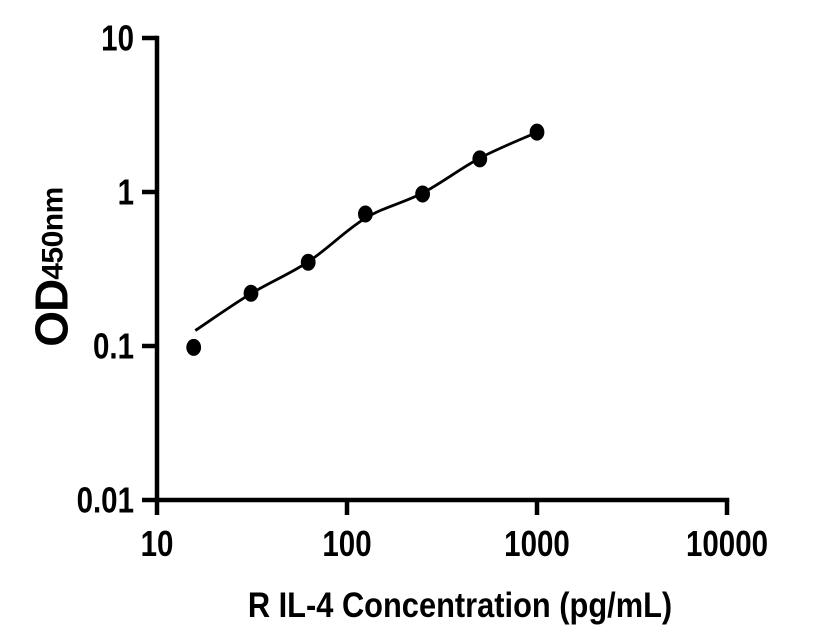 This screenshot has width=816, height=640. What do you see at coordinates (117, 38) in the screenshot?
I see `y-tick-label: 10` at bounding box center [117, 38].